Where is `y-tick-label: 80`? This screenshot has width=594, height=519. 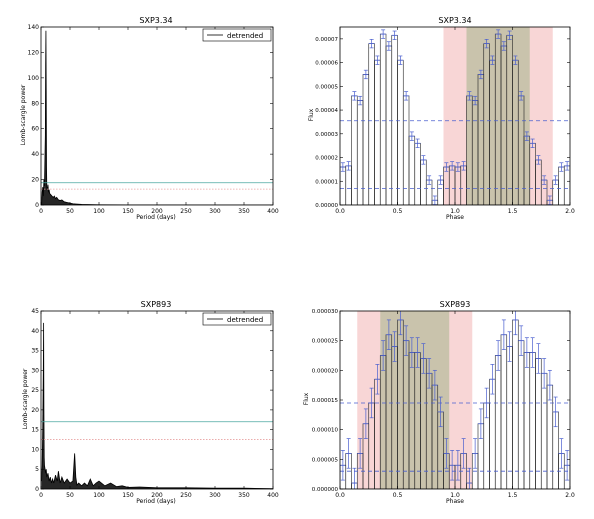 y-tick-label: 80 is located at coordinates (35, 103).